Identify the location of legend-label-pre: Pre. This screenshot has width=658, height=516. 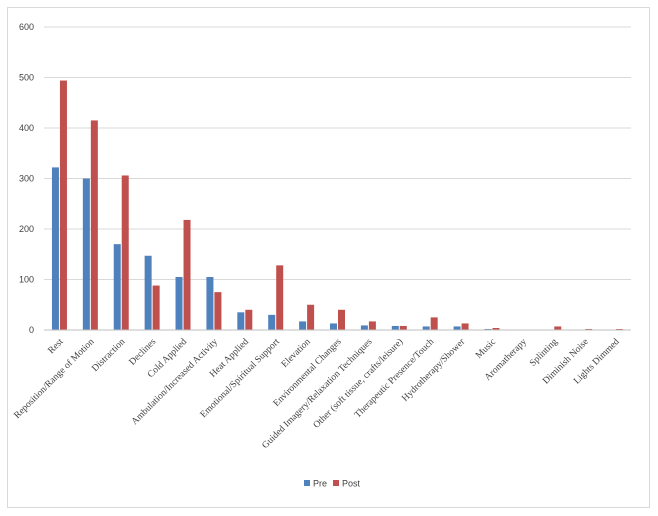
(320, 484).